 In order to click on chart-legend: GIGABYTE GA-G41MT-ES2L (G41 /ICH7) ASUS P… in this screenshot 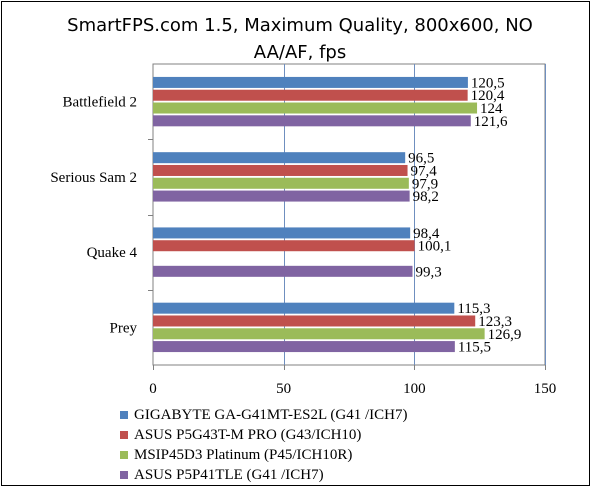, I will do `click(330, 445)`.